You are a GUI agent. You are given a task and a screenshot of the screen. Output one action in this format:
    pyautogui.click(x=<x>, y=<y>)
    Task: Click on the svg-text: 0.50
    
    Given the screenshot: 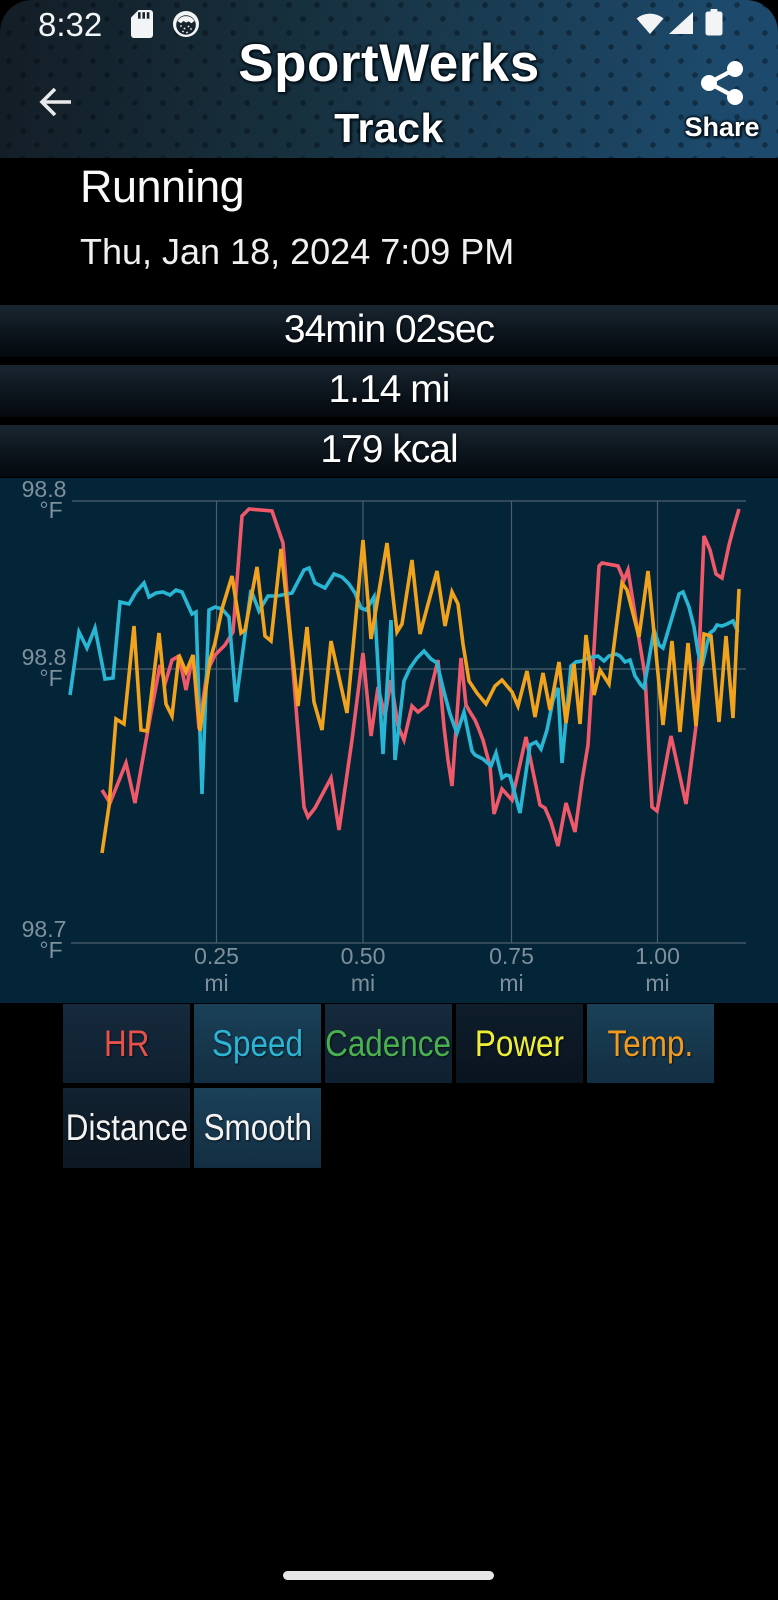 What is the action you would take?
    pyautogui.click(x=363, y=956)
    